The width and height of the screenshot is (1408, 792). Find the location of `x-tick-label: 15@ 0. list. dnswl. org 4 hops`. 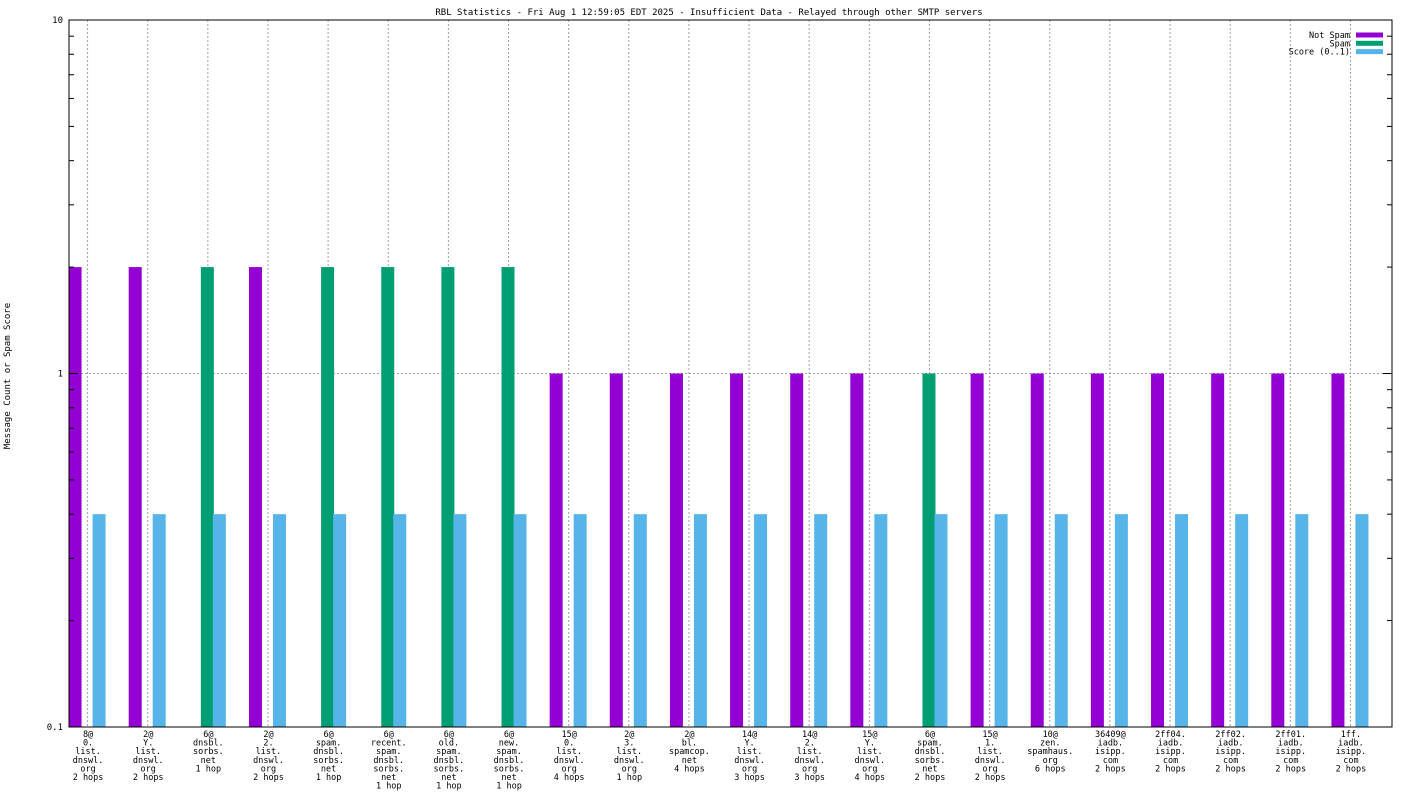

x-tick-label: 15@ 0. list. dnswl. org 4 hops is located at coordinates (569, 756).